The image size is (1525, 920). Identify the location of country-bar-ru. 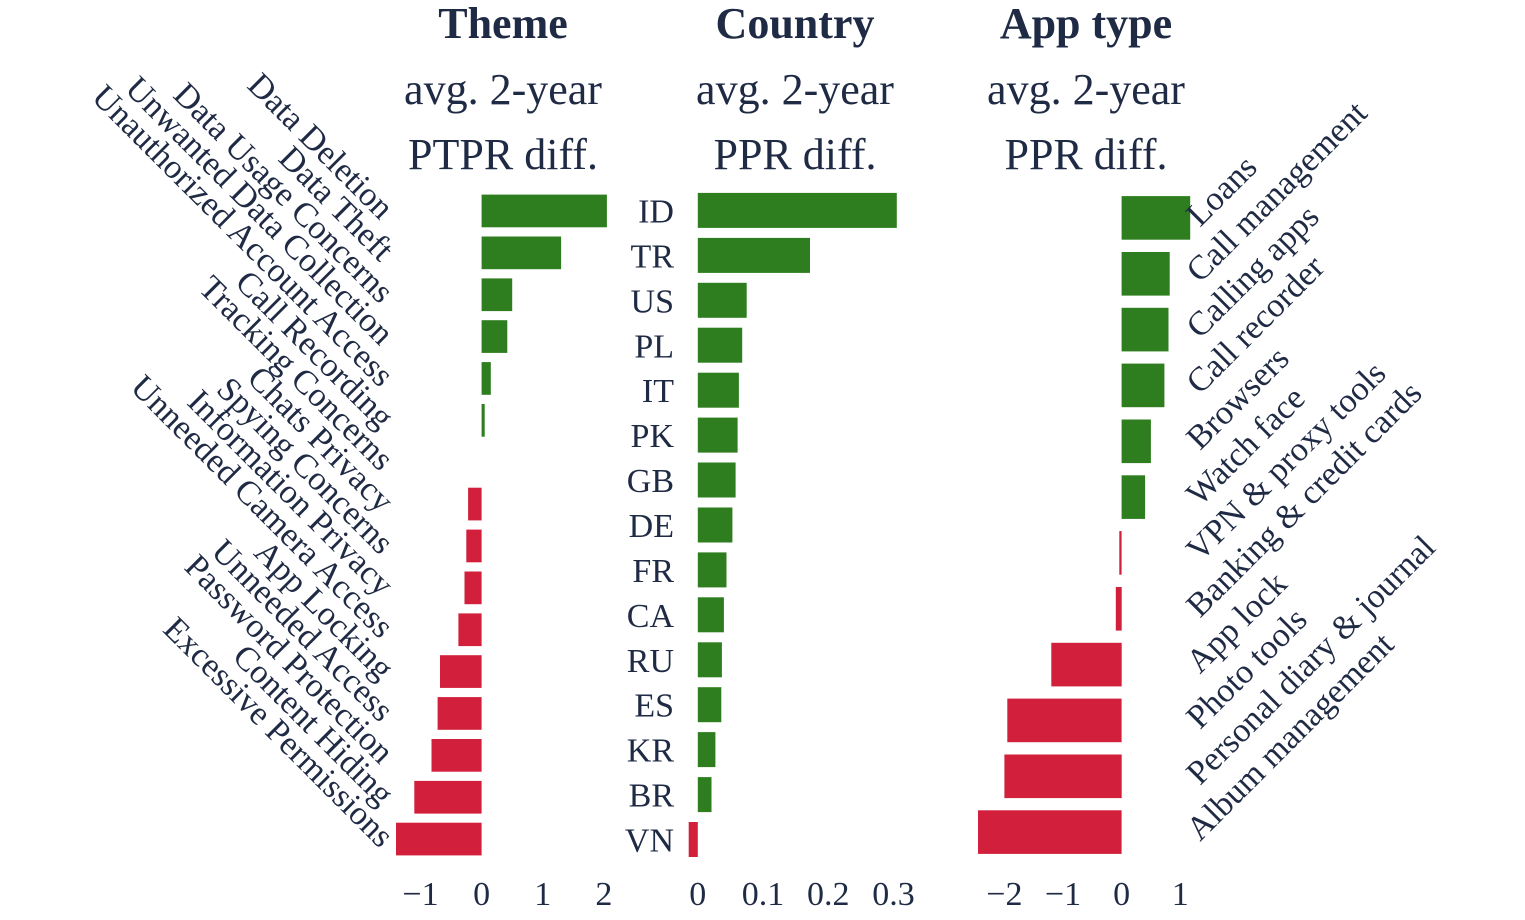
(709, 660).